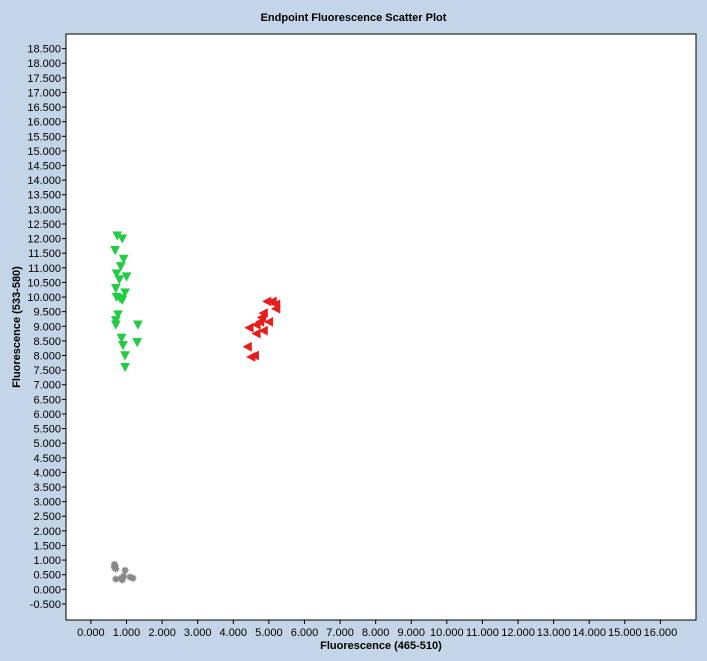 This screenshot has width=707, height=661. What do you see at coordinates (482, 633) in the screenshot?
I see `x-tick-label: 11.000` at bounding box center [482, 633].